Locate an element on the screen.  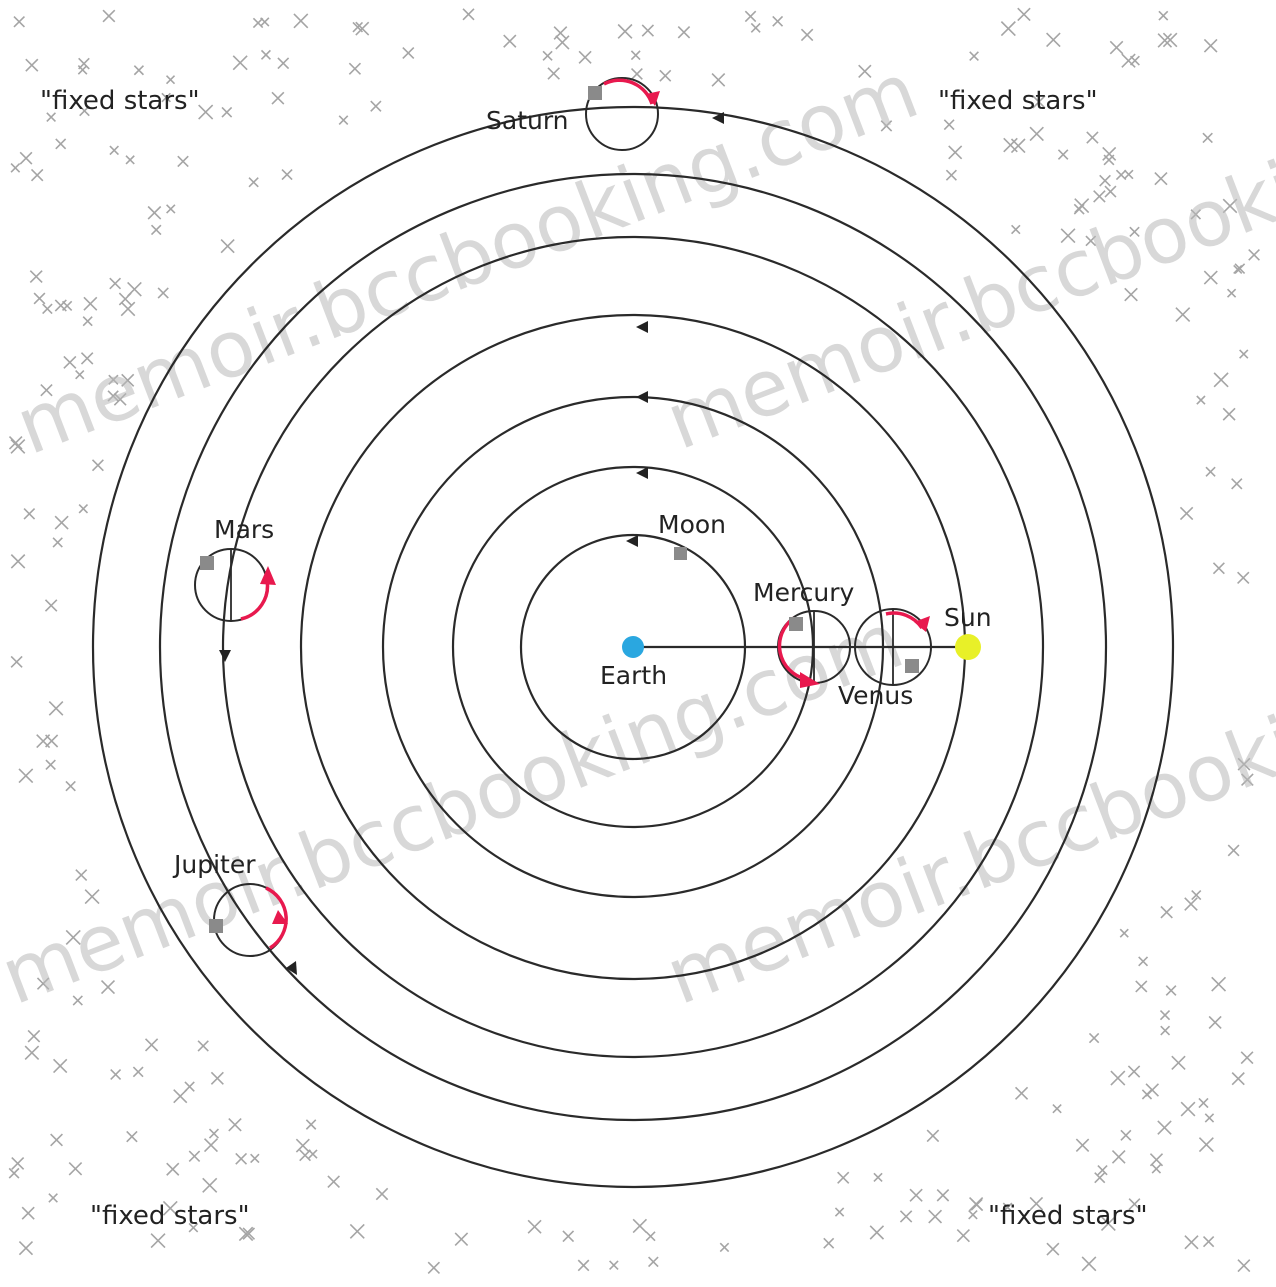
sun-label: Sun is located at coordinates (968, 617).